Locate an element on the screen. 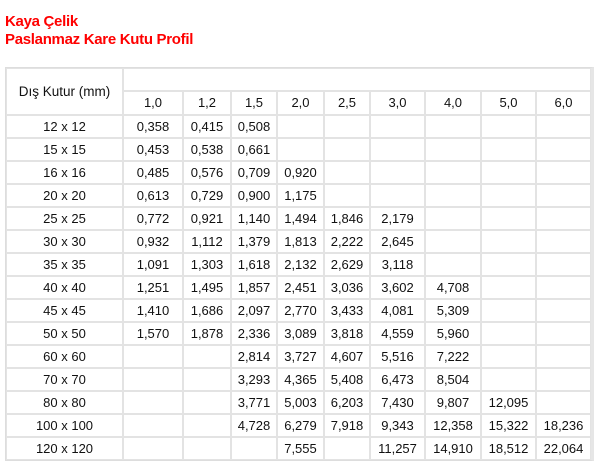 This screenshot has height=476, width=600. weight-cell: 0,921 is located at coordinates (207, 218).